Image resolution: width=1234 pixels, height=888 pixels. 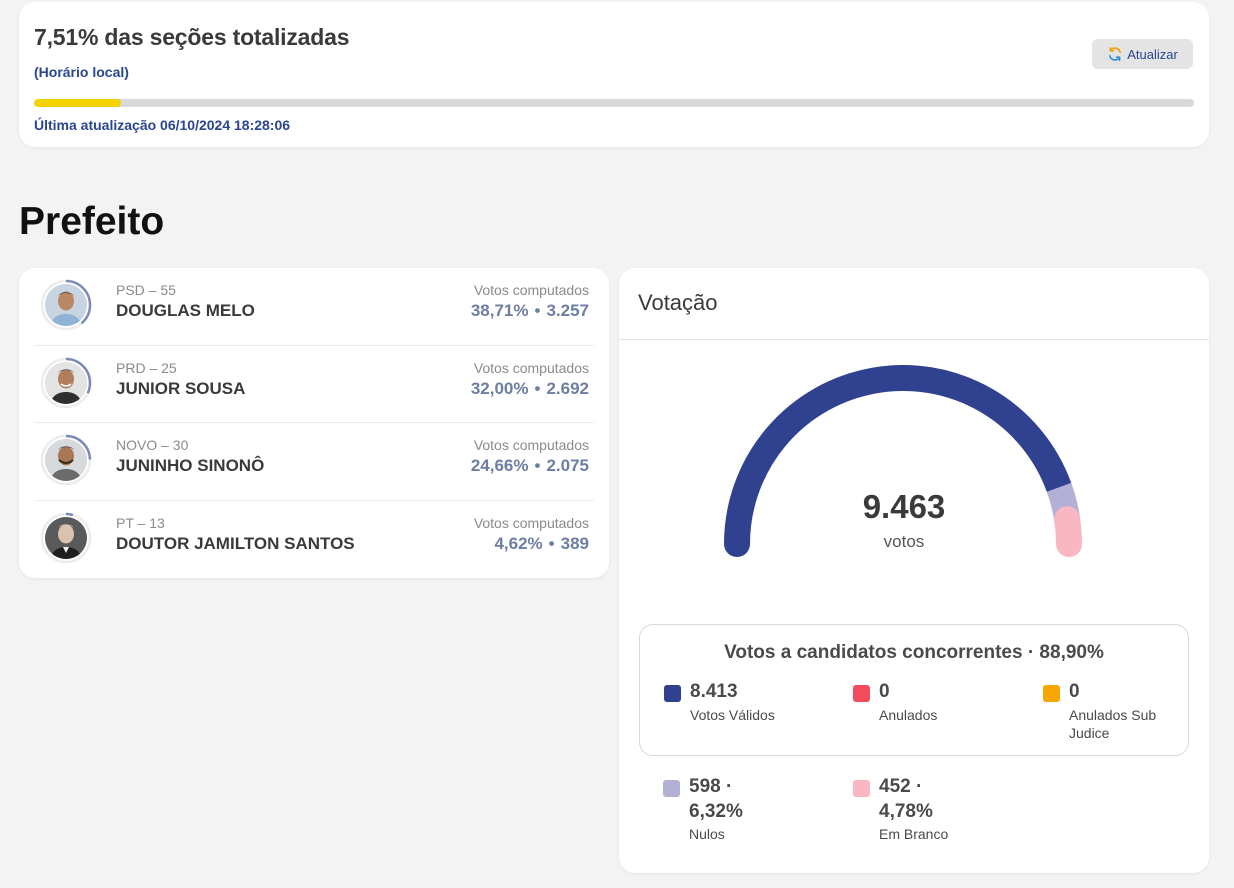 I want to click on legend-label: Nulos, so click(x=707, y=834).